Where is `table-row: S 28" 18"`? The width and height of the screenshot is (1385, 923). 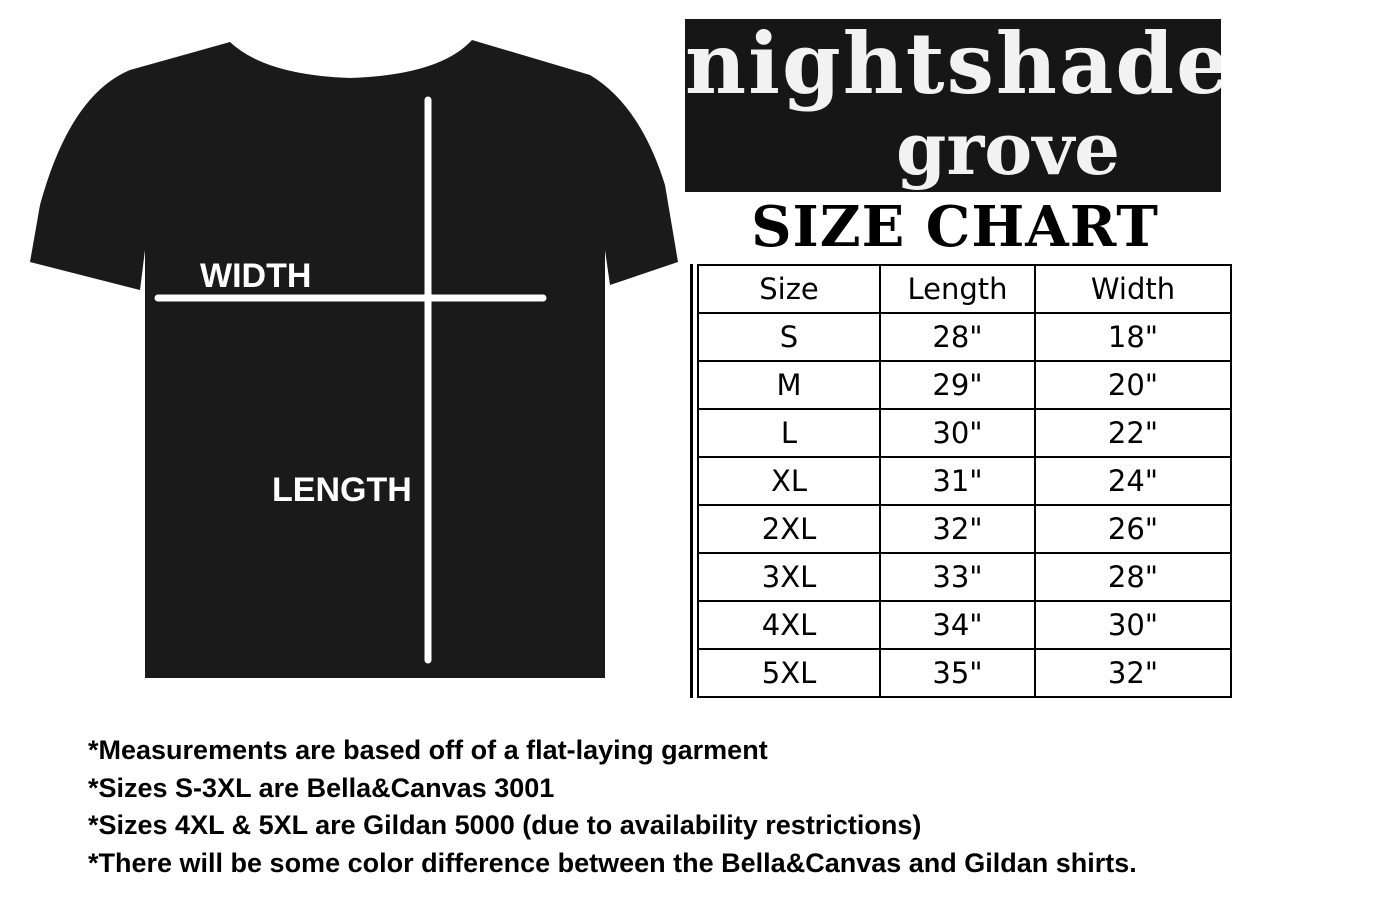
table-row: S 28" 18" is located at coordinates (964, 337).